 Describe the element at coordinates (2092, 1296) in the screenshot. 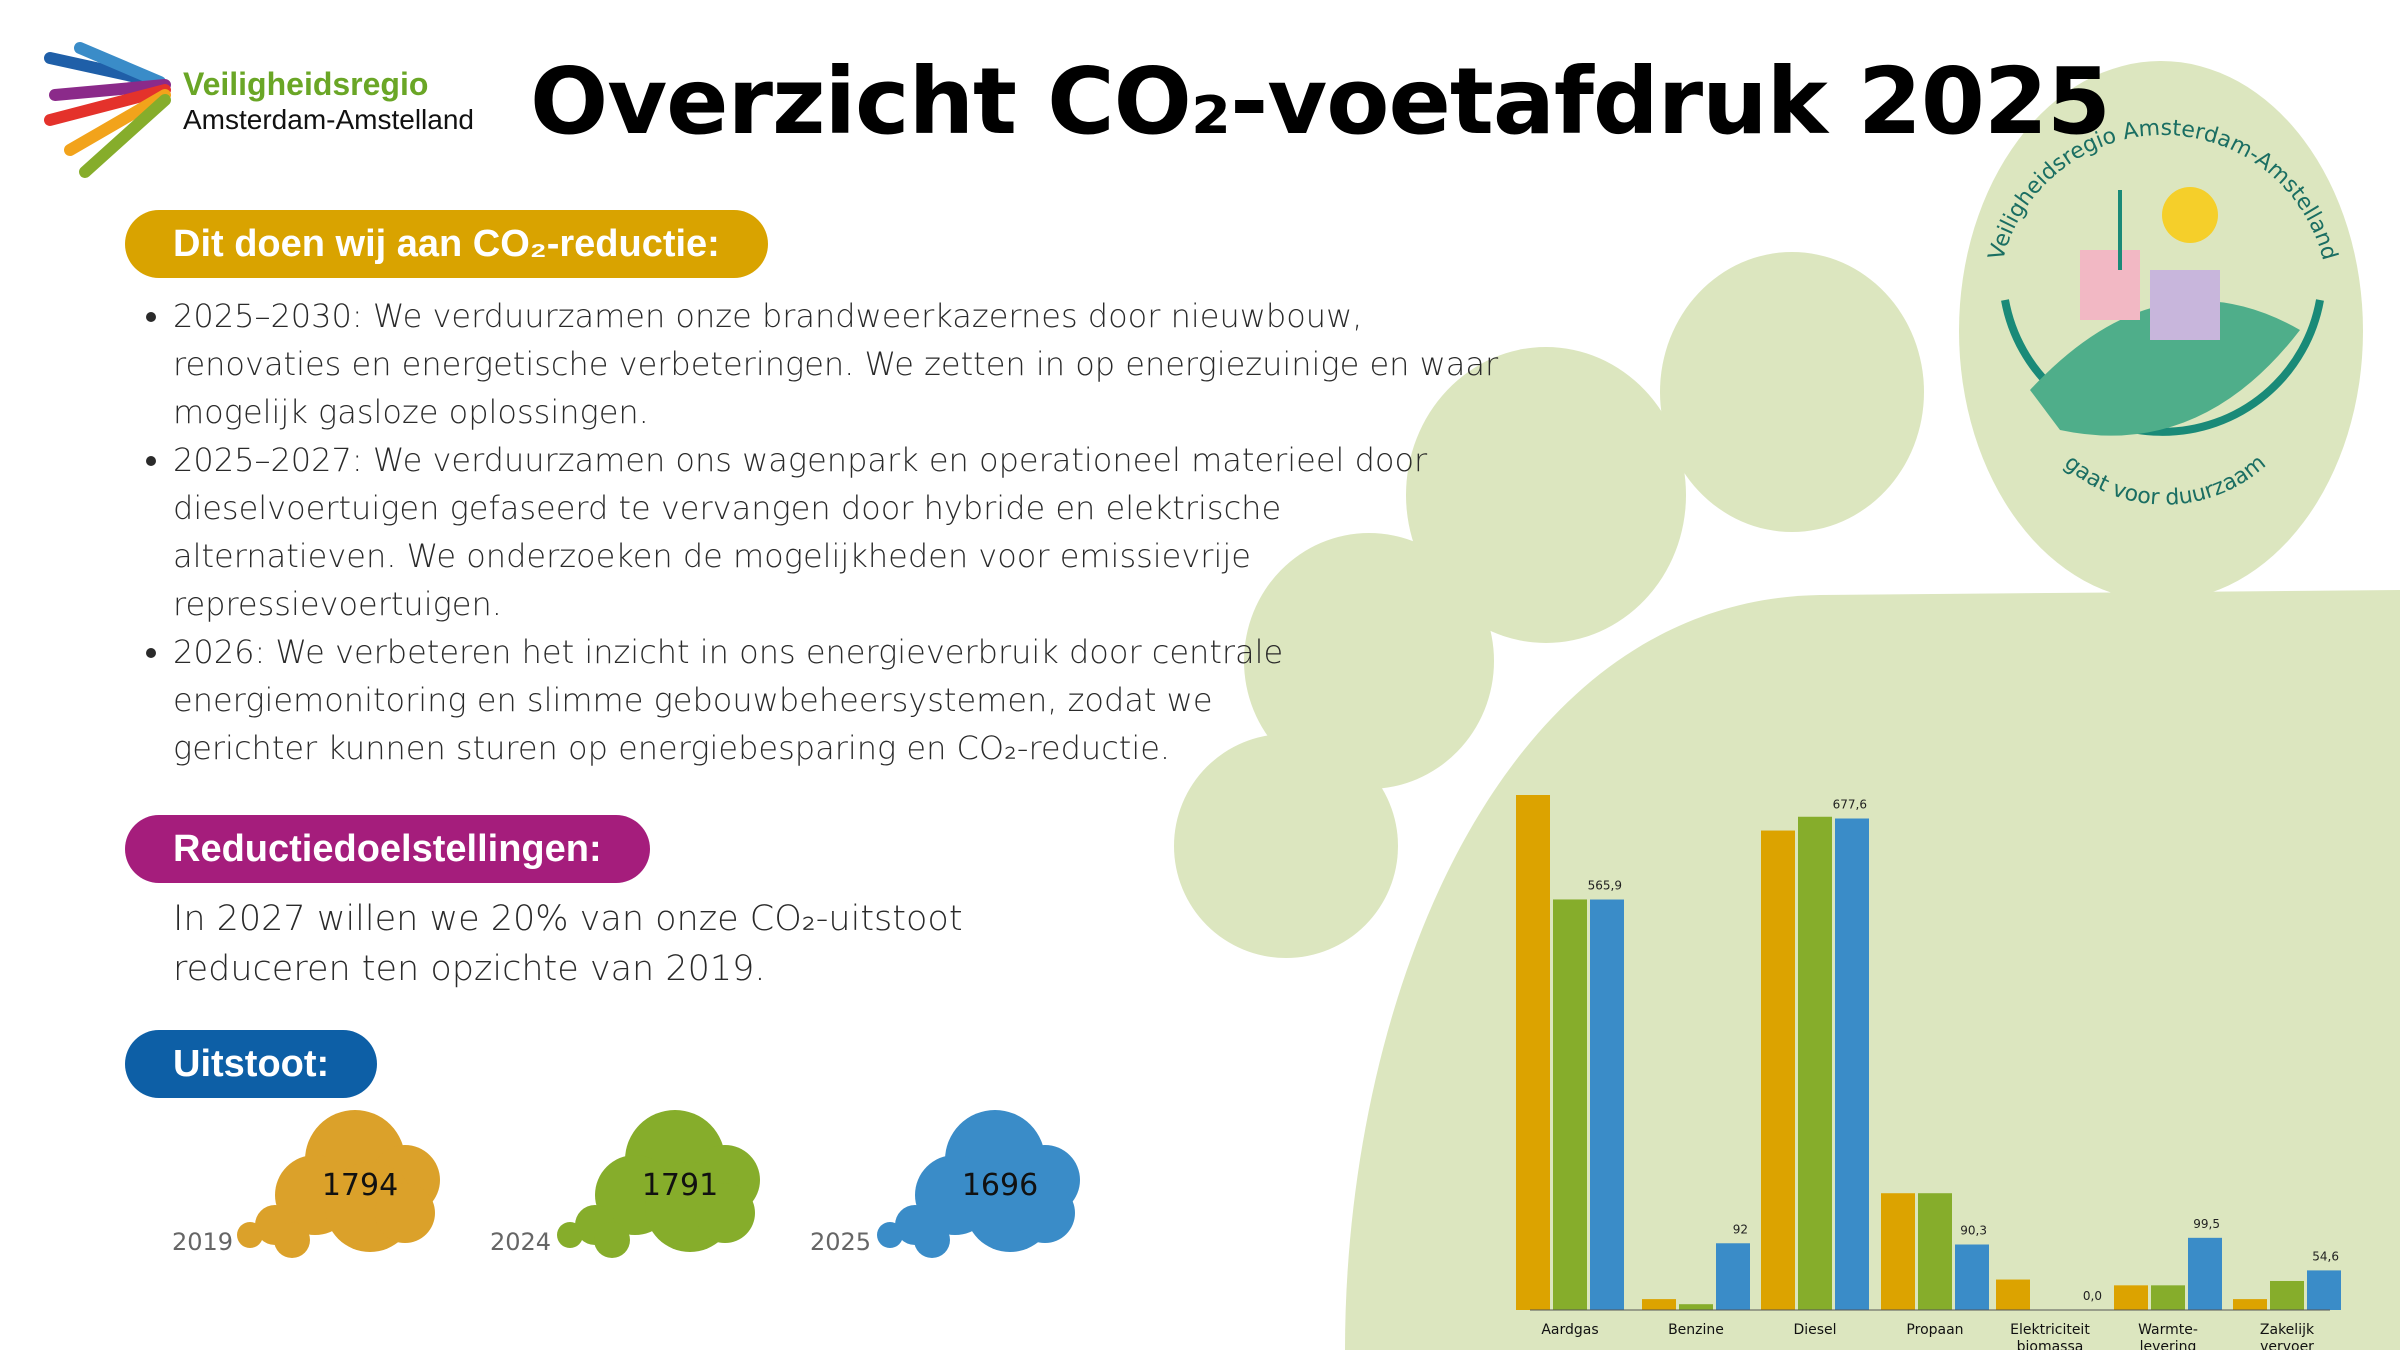

I see `value-label: 0,0` at that location.